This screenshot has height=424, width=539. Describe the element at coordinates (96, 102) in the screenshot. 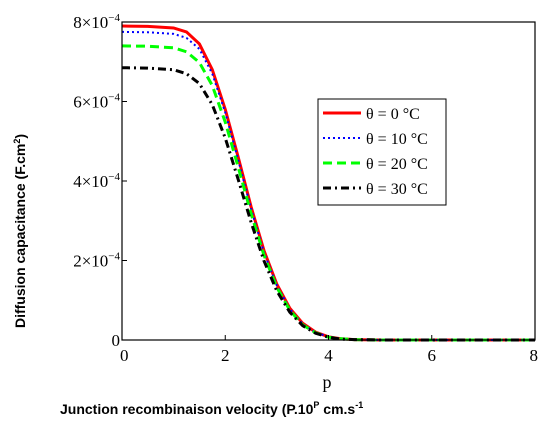

I see `y-tick-label-3: 6×10⁻⁴` at that location.